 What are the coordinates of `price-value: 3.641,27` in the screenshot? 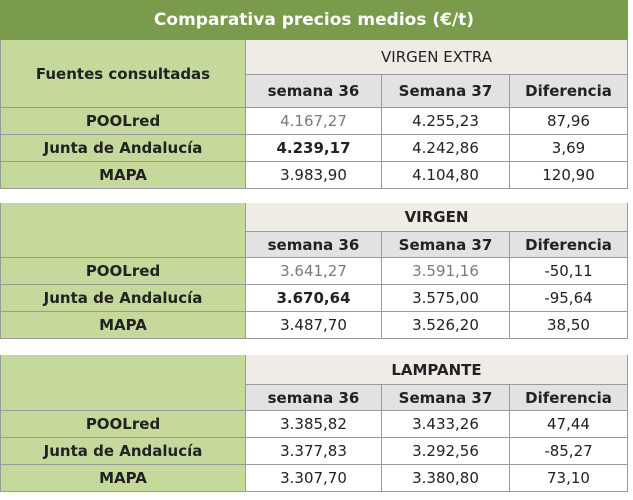 It's located at (314, 271).